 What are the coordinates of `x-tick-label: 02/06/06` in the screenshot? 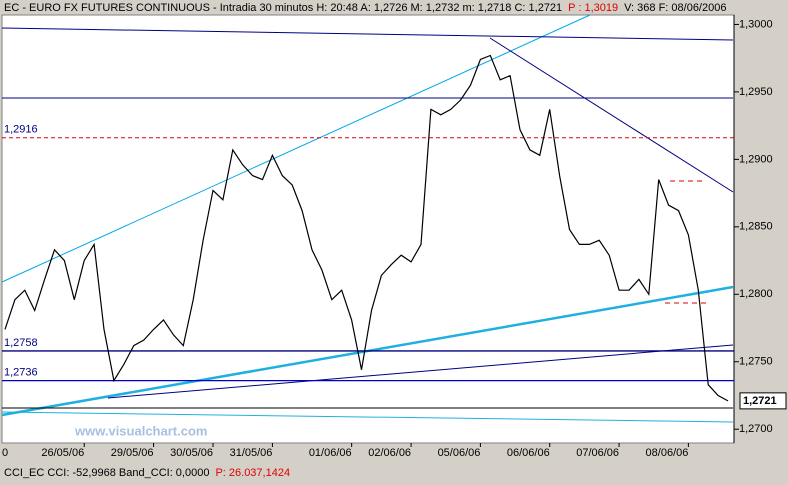 It's located at (389, 453).